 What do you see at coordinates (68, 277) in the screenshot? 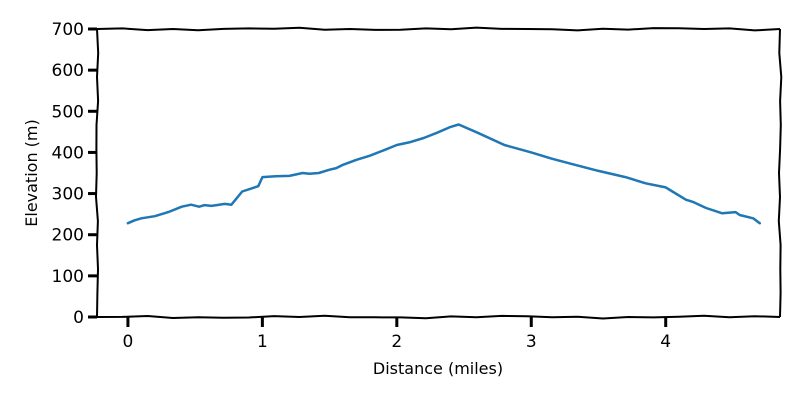
I see `y-tick-label: 100` at bounding box center [68, 277].